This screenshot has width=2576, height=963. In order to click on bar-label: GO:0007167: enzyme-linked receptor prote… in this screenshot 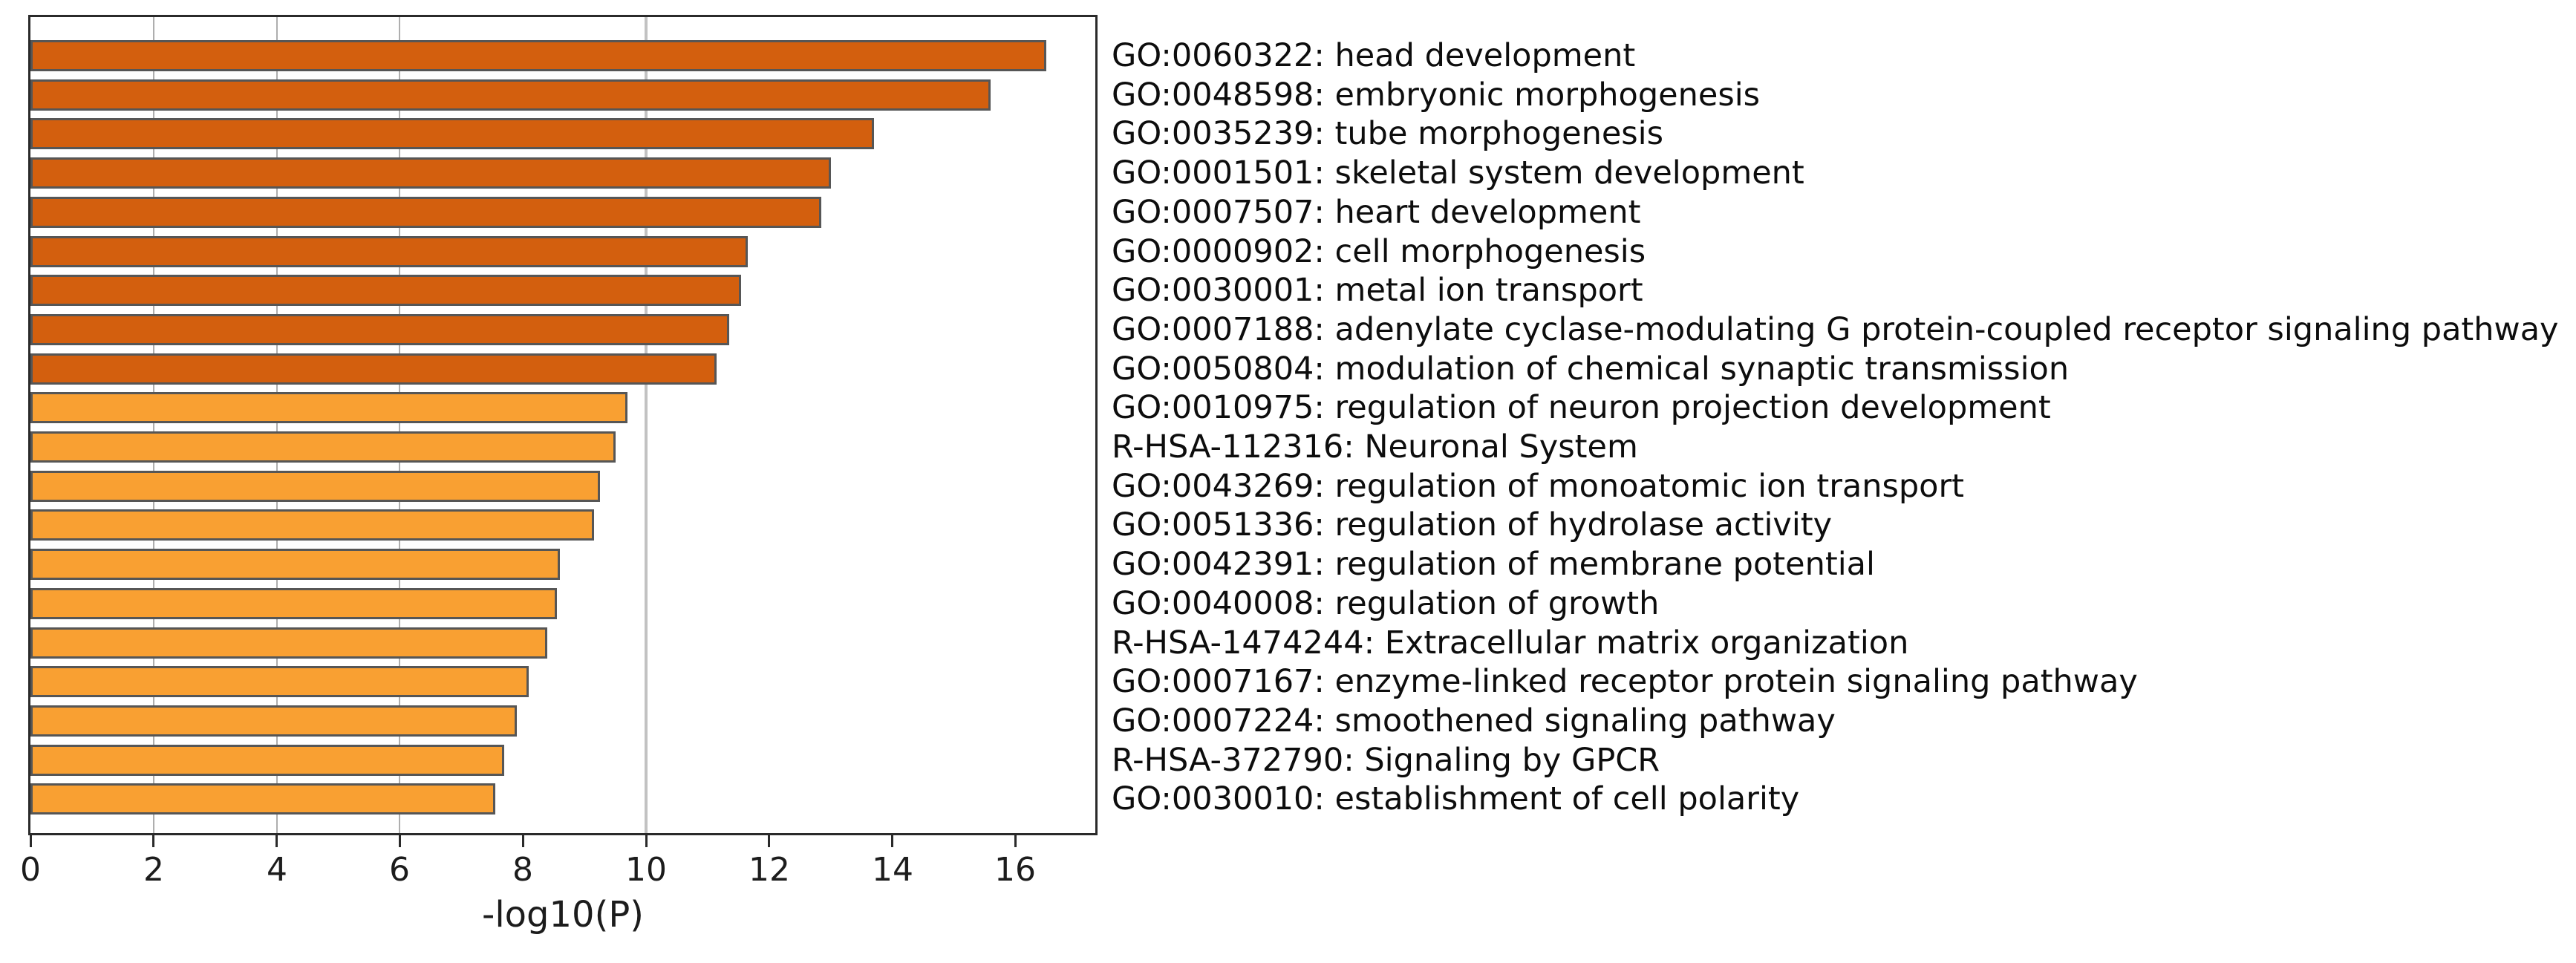, I will do `click(1625, 681)`.